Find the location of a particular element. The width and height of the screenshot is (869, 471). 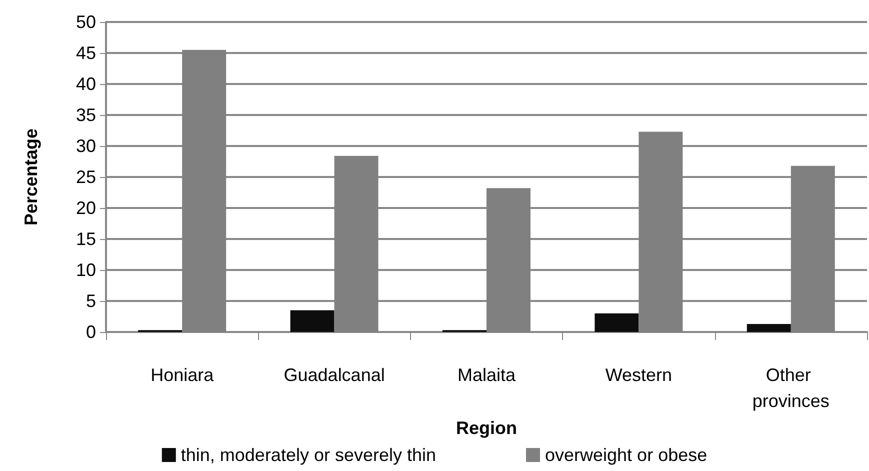

y-tick-label: 5 is located at coordinates (91, 301).